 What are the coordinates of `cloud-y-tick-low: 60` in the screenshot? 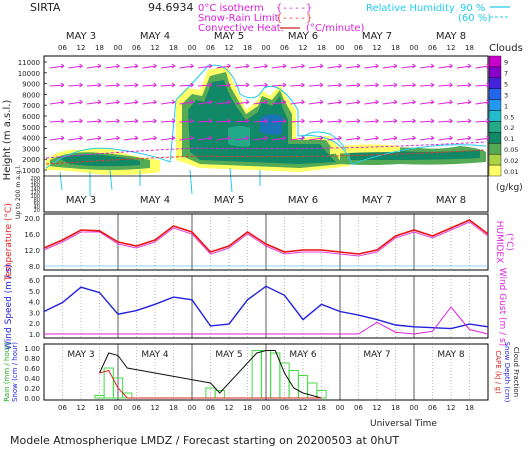 It's located at (37, 204).